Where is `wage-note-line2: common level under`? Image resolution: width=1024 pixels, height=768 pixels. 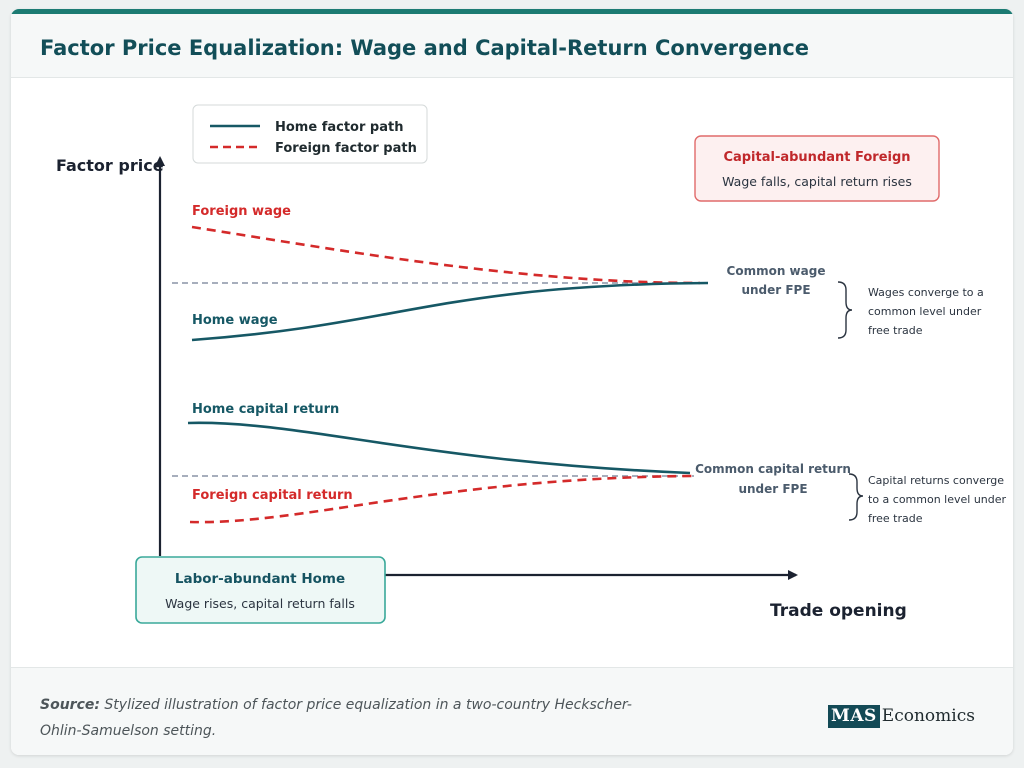 wage-note-line2: common level under is located at coordinates (925, 311).